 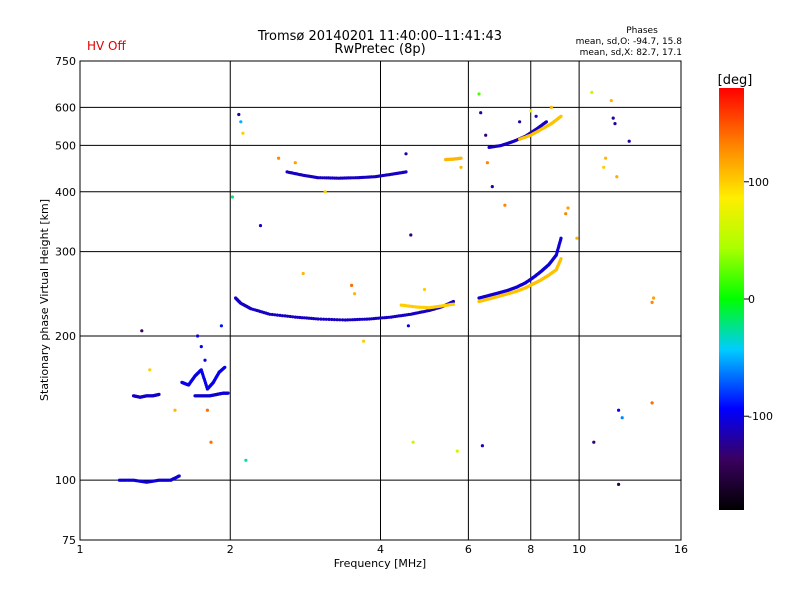 I want to click on colorbar-label: [deg], so click(x=735, y=80).